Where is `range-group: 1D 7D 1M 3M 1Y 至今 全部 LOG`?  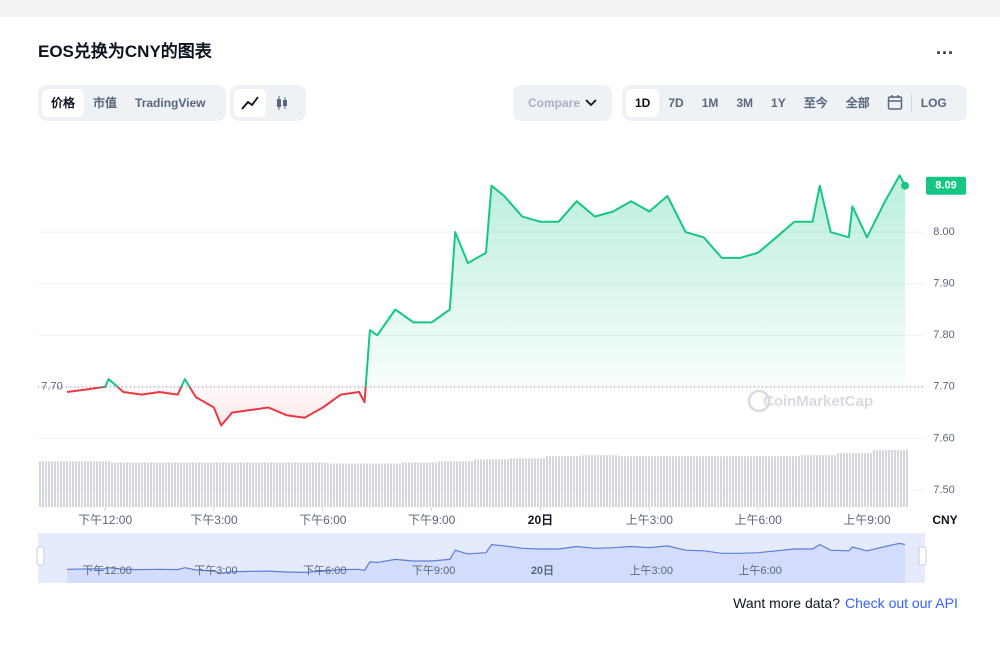 range-group: 1D 7D 1M 3M 1Y 至今 全部 LOG is located at coordinates (794, 103).